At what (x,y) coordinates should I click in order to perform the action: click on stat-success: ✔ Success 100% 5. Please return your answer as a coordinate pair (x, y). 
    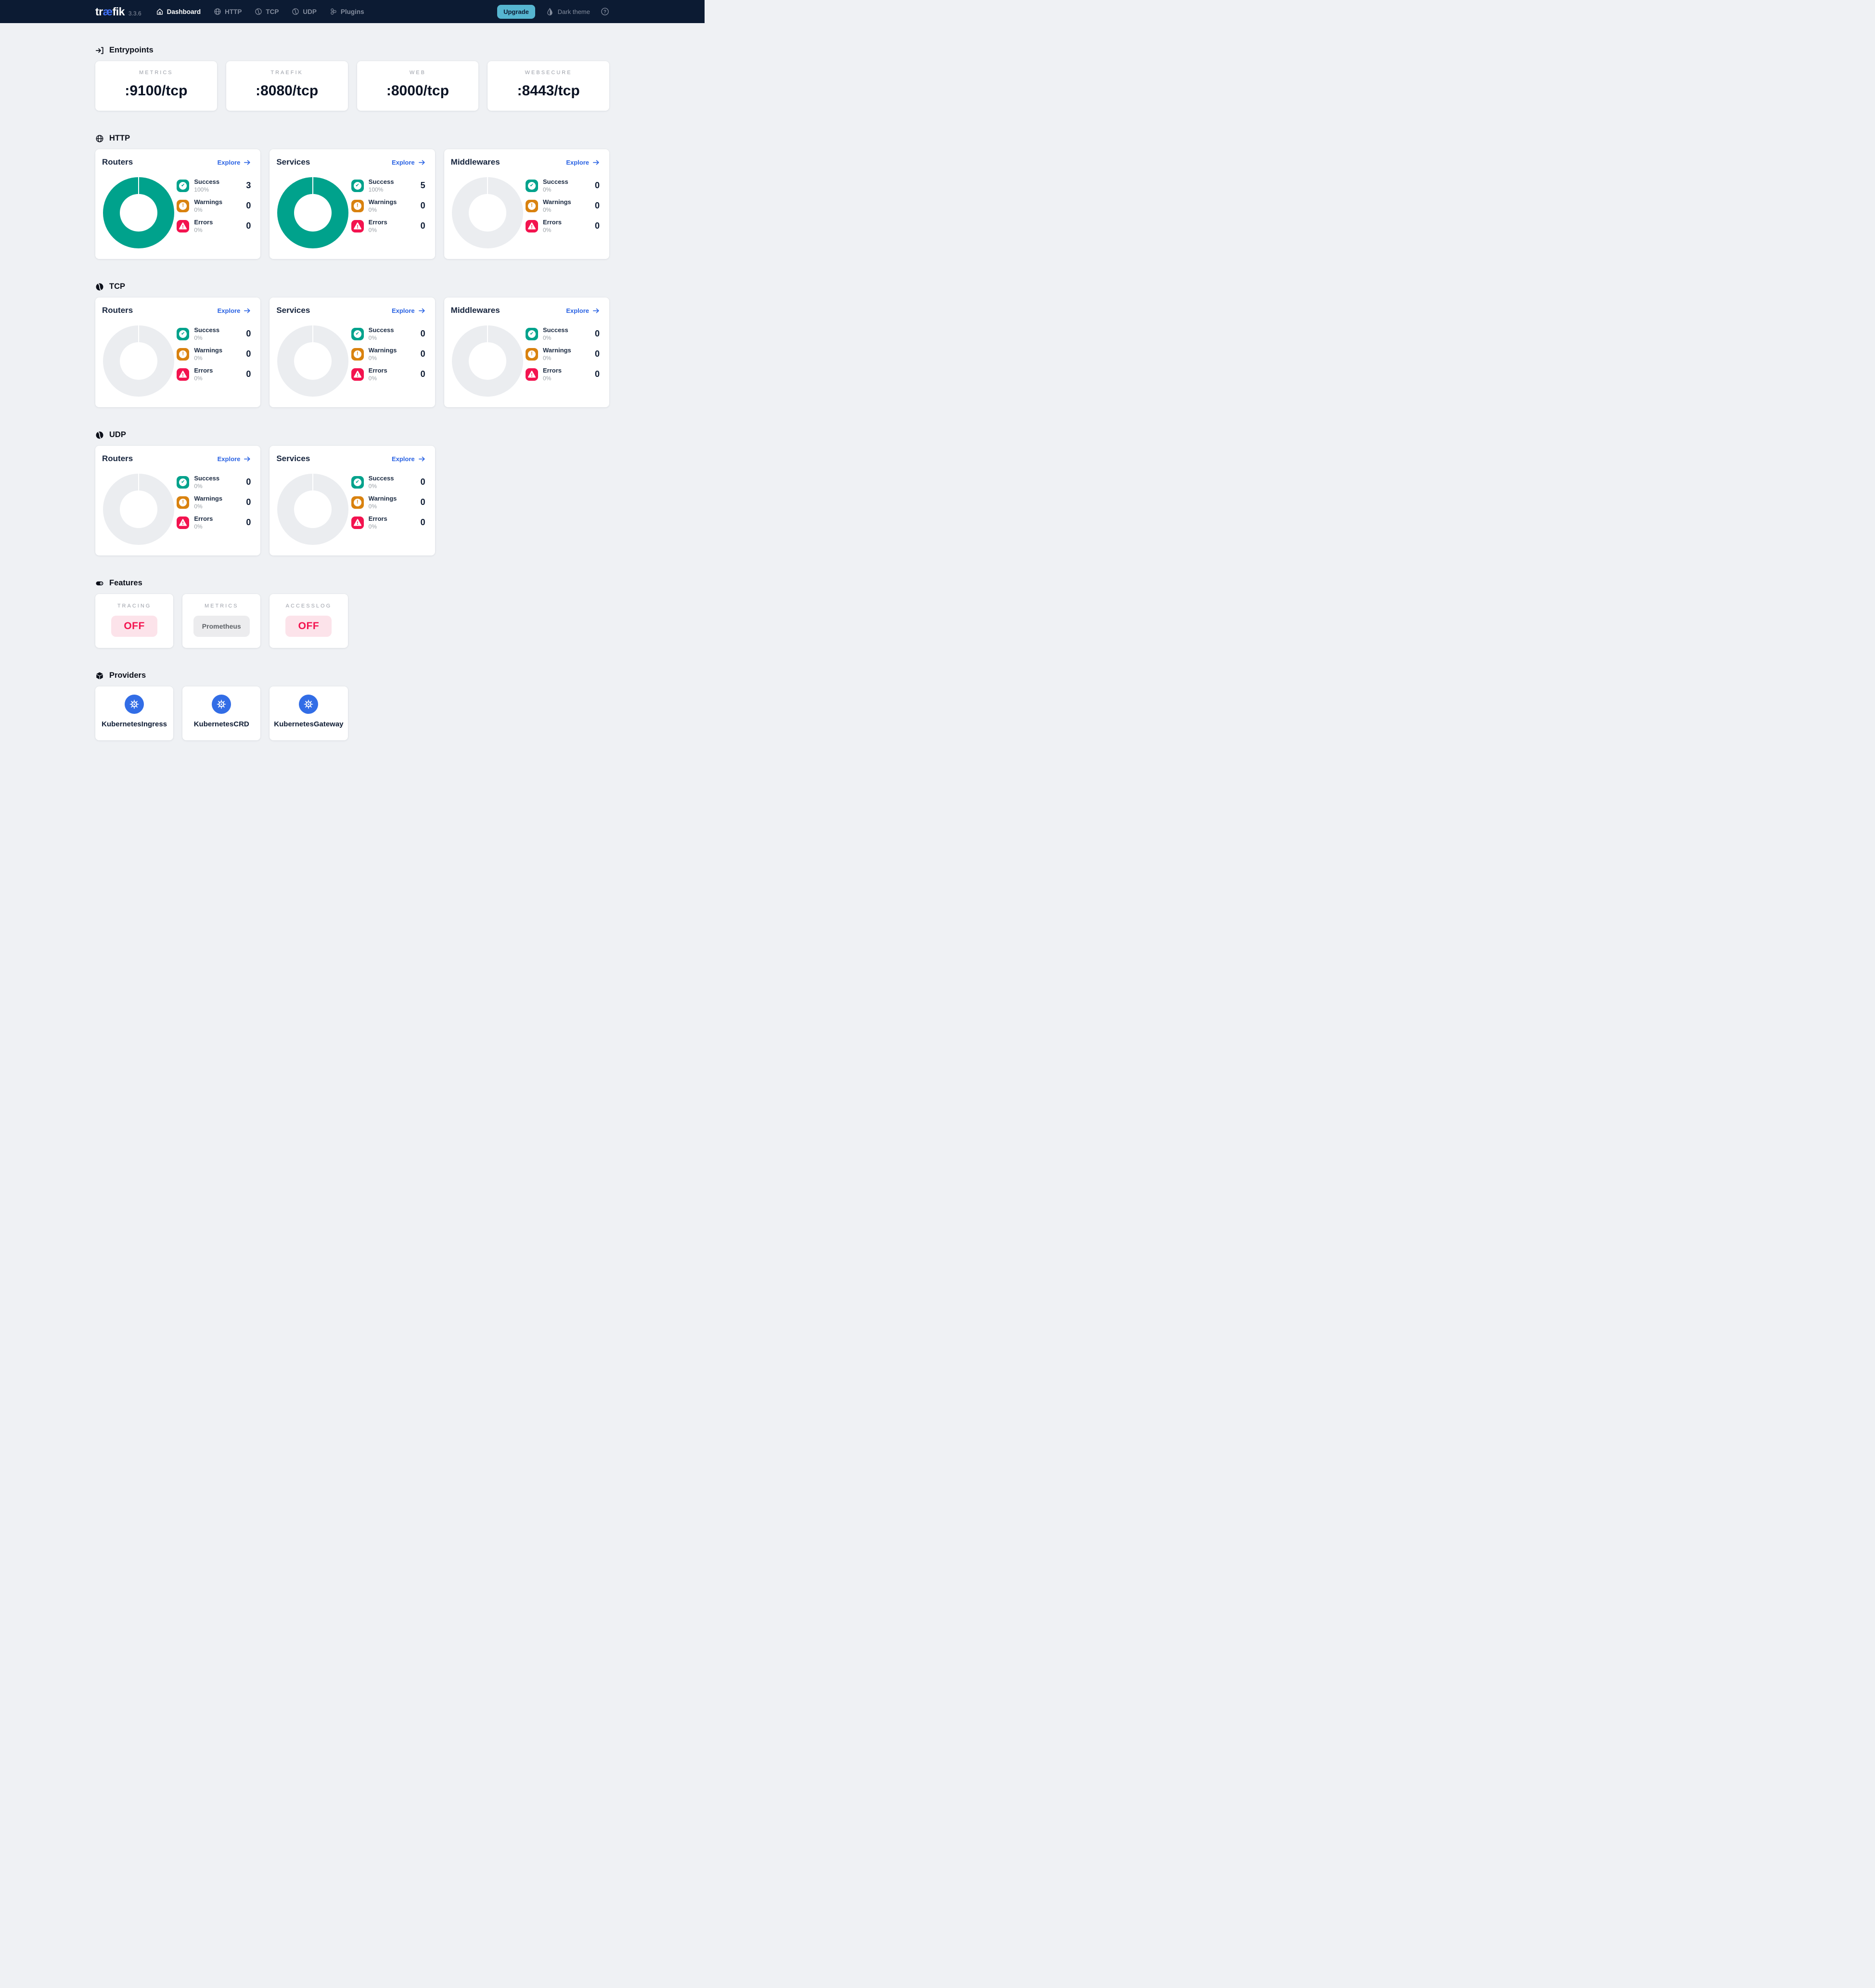
    Looking at the image, I should click on (388, 186).